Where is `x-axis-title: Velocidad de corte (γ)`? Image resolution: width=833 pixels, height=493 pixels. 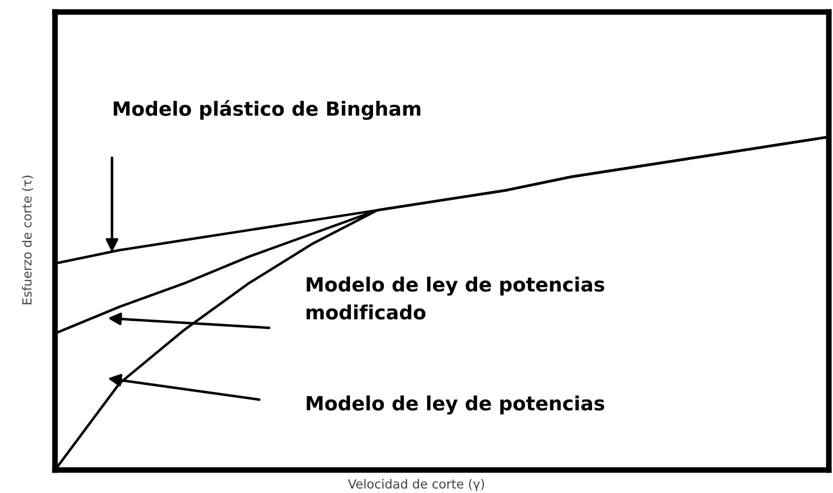
x-axis-title: Velocidad de corte (γ) is located at coordinates (416, 485).